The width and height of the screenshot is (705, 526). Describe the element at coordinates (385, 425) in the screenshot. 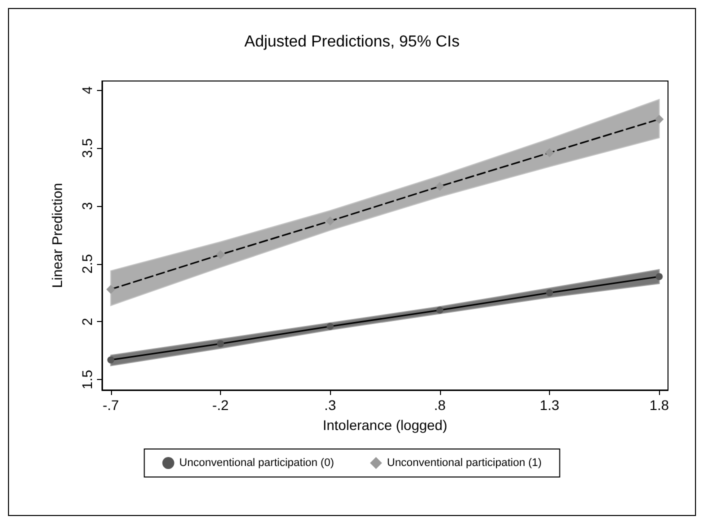

I see `x-axis-title: Intolerance (logged)` at that location.